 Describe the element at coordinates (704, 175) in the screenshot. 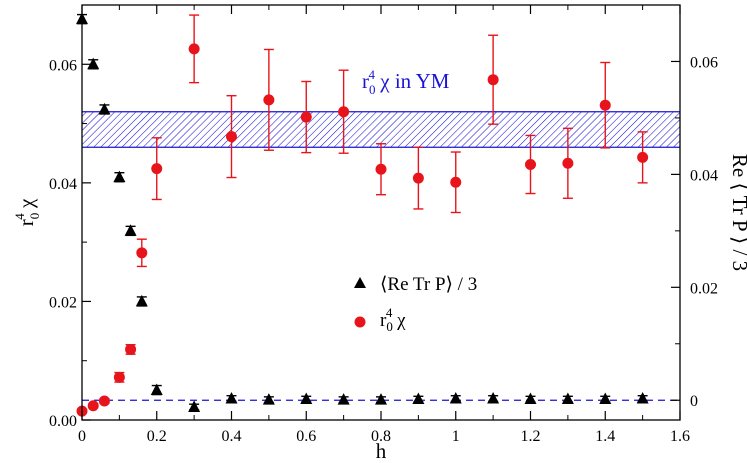

I see `y-right-tick-label: 0.04` at that location.